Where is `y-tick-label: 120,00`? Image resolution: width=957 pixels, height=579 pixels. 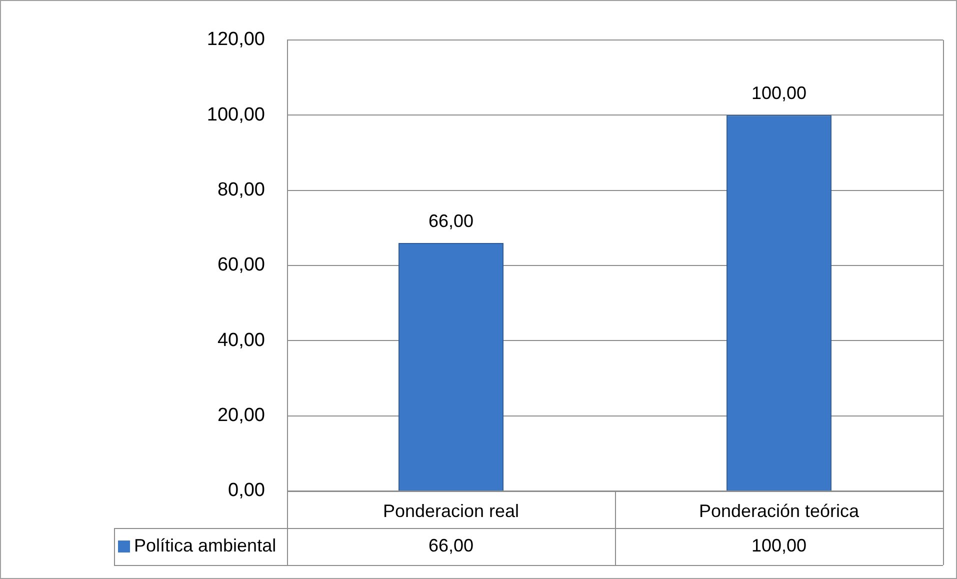
y-tick-label: 120,00 is located at coordinates (235, 39).